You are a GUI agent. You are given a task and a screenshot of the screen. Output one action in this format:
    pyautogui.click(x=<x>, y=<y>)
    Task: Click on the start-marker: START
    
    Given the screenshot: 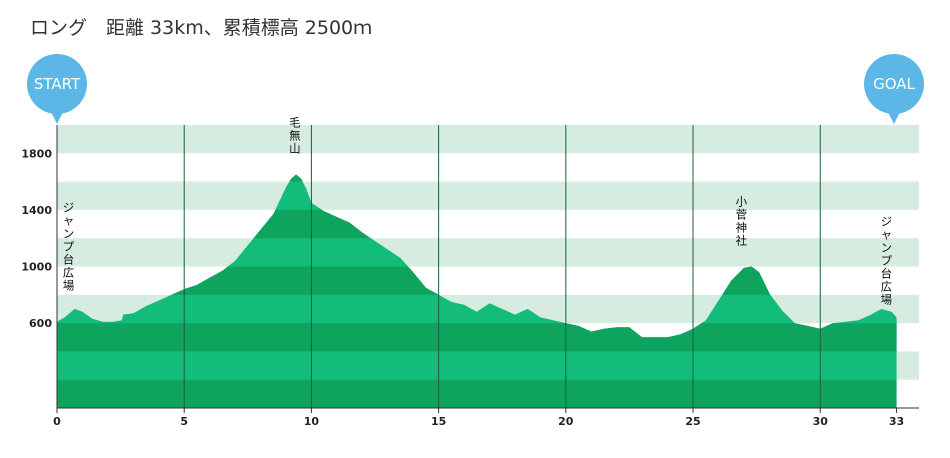 What is the action you would take?
    pyautogui.click(x=57, y=89)
    